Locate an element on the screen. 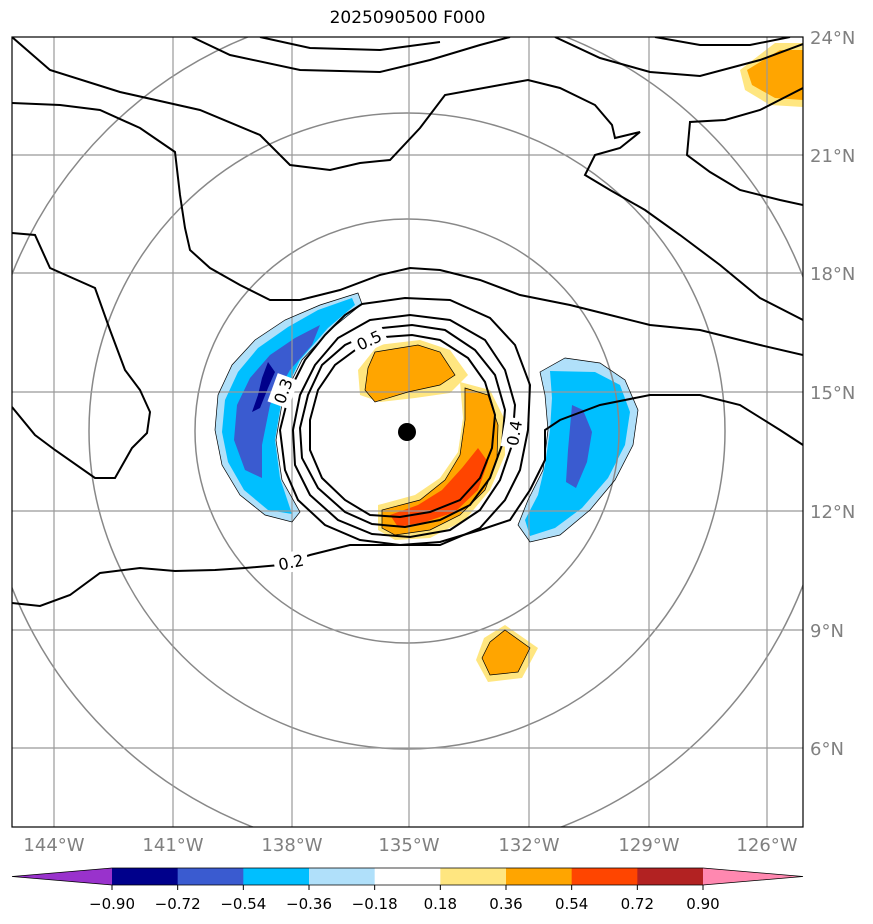 This screenshot has height=924, width=873. lon-label-135w: 135°W is located at coordinates (408, 845).